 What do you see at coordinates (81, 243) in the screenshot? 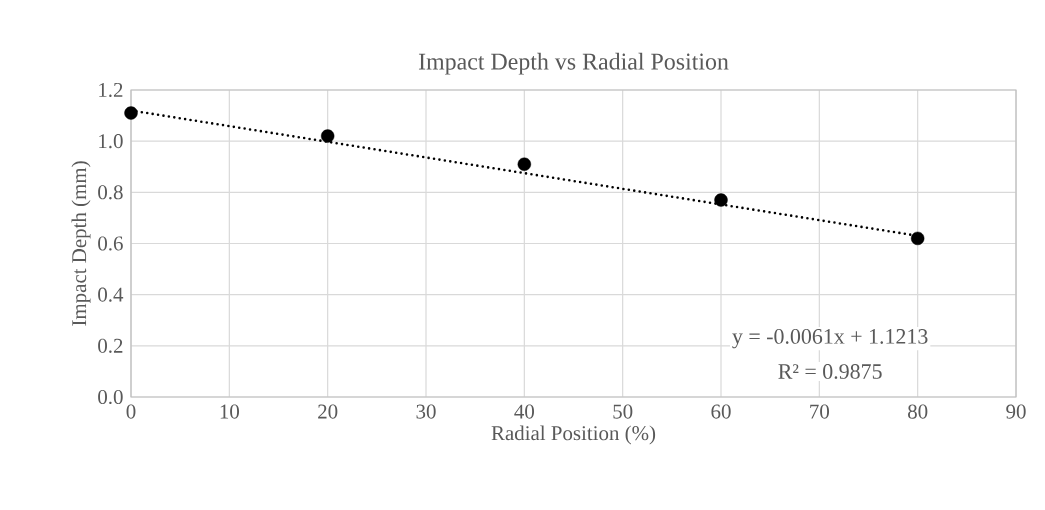
I see `y-axis-title: Impact Depth (mm)` at bounding box center [81, 243].